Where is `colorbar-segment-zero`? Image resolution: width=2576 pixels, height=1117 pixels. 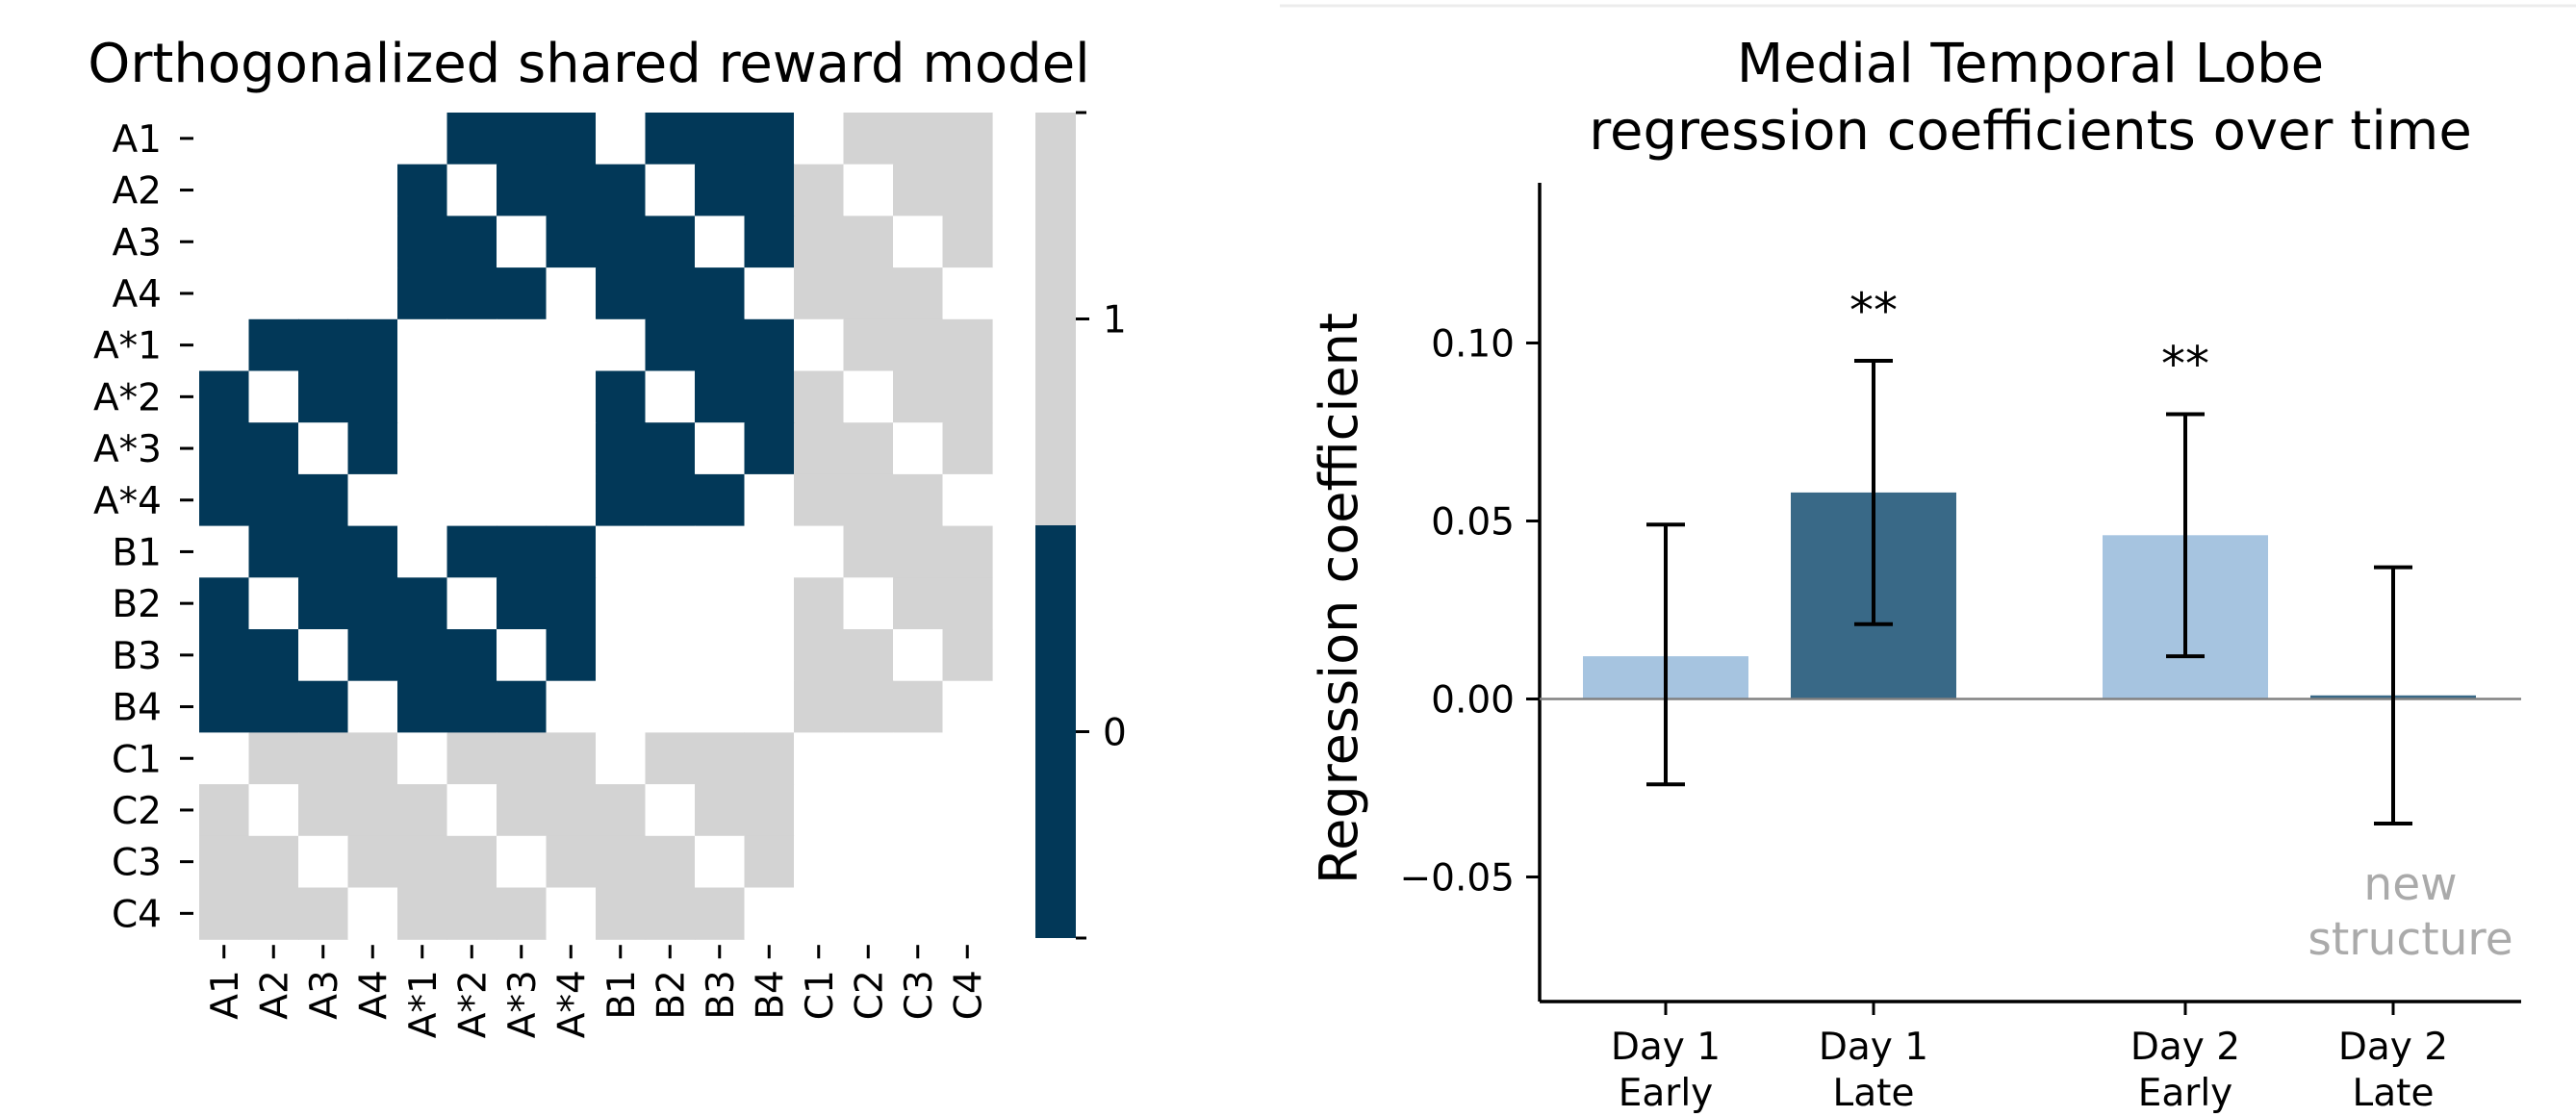 colorbar-segment-zero is located at coordinates (1055, 731).